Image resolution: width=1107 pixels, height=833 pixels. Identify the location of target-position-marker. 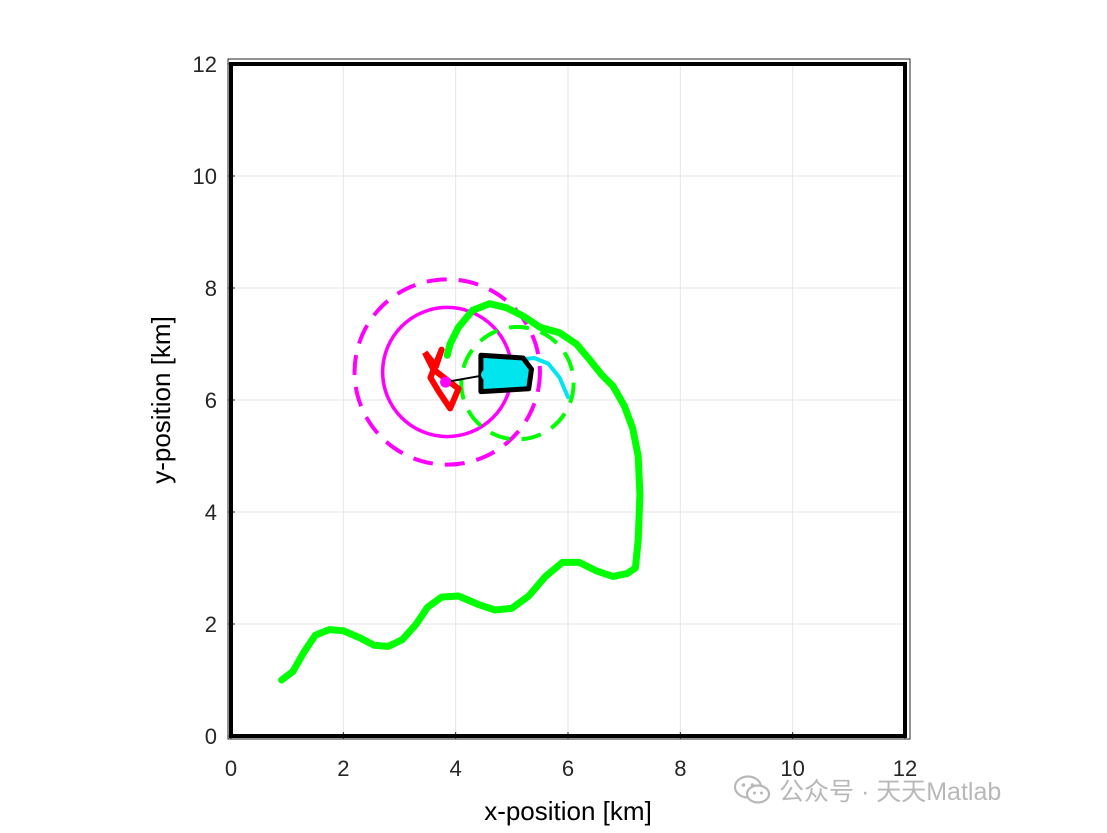
(446, 382).